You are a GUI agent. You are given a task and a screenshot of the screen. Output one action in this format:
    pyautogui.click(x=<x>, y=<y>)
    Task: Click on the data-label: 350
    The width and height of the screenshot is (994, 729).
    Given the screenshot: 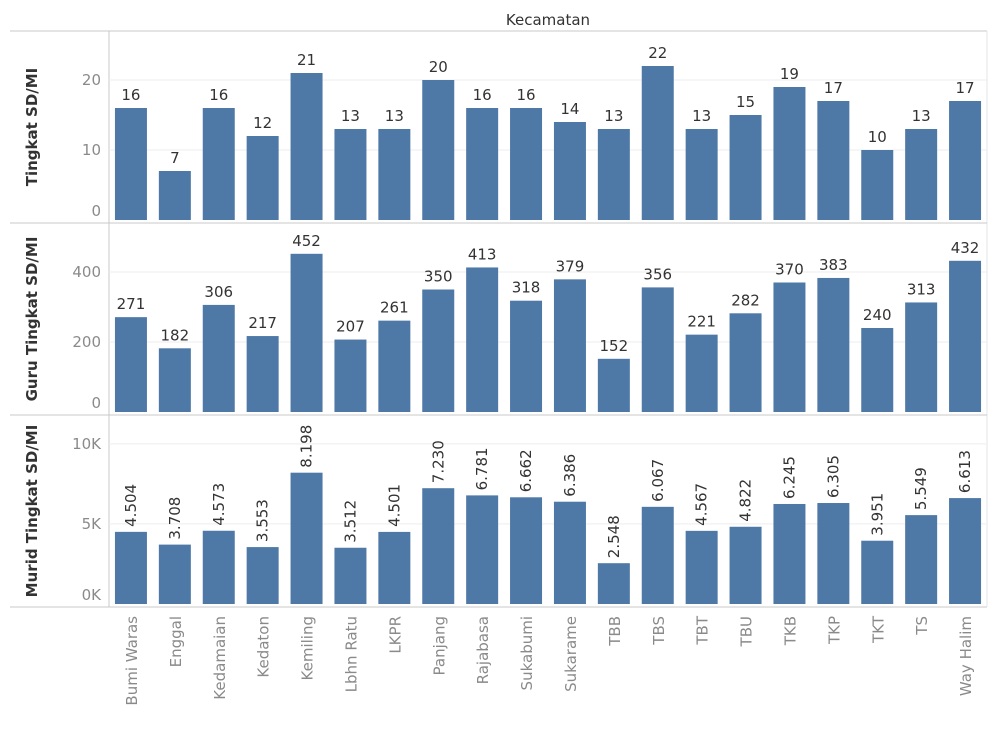 What is the action you would take?
    pyautogui.click(x=438, y=277)
    